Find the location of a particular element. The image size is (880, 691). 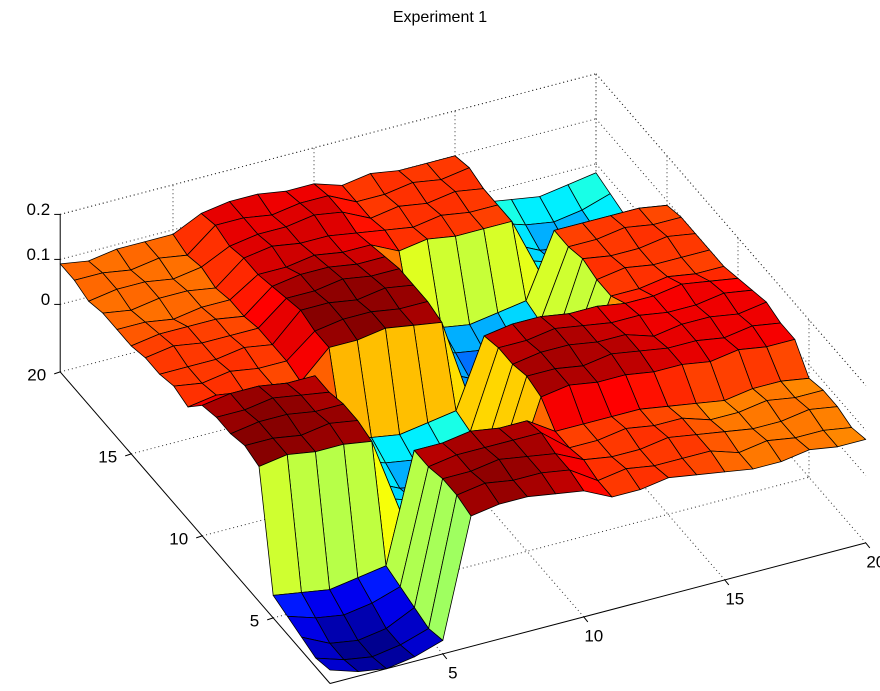

chart-title: Experiment 1 is located at coordinates (440, 17).